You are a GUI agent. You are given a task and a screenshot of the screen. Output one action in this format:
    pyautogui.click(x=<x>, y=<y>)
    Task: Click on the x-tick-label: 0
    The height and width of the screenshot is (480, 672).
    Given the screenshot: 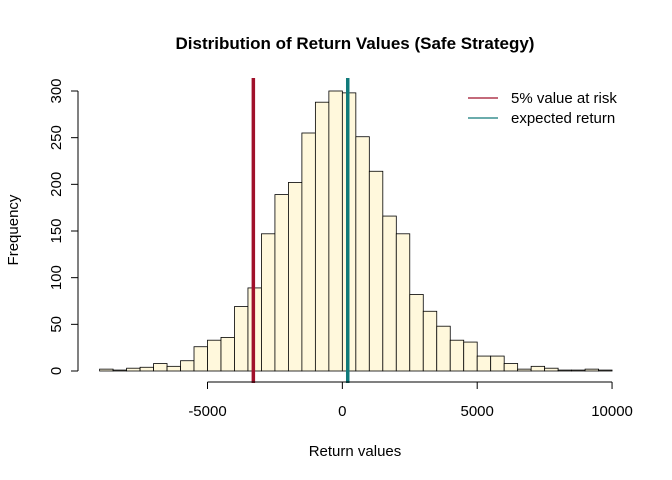 What is the action you would take?
    pyautogui.click(x=342, y=411)
    